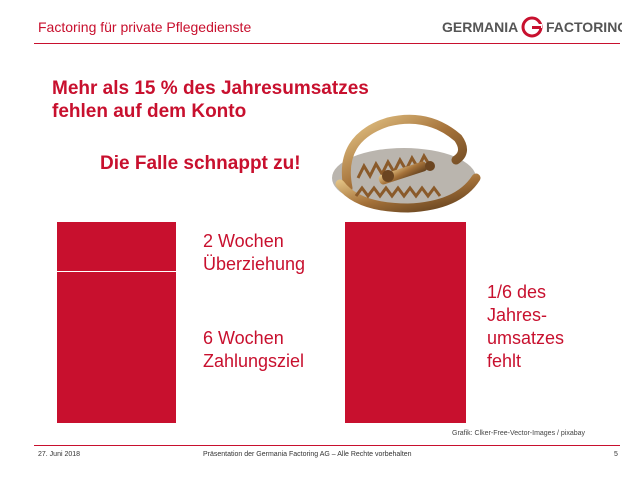 This screenshot has width=638, height=479. What do you see at coordinates (405, 322) in the screenshot?
I see `missing-revenue-block` at bounding box center [405, 322].